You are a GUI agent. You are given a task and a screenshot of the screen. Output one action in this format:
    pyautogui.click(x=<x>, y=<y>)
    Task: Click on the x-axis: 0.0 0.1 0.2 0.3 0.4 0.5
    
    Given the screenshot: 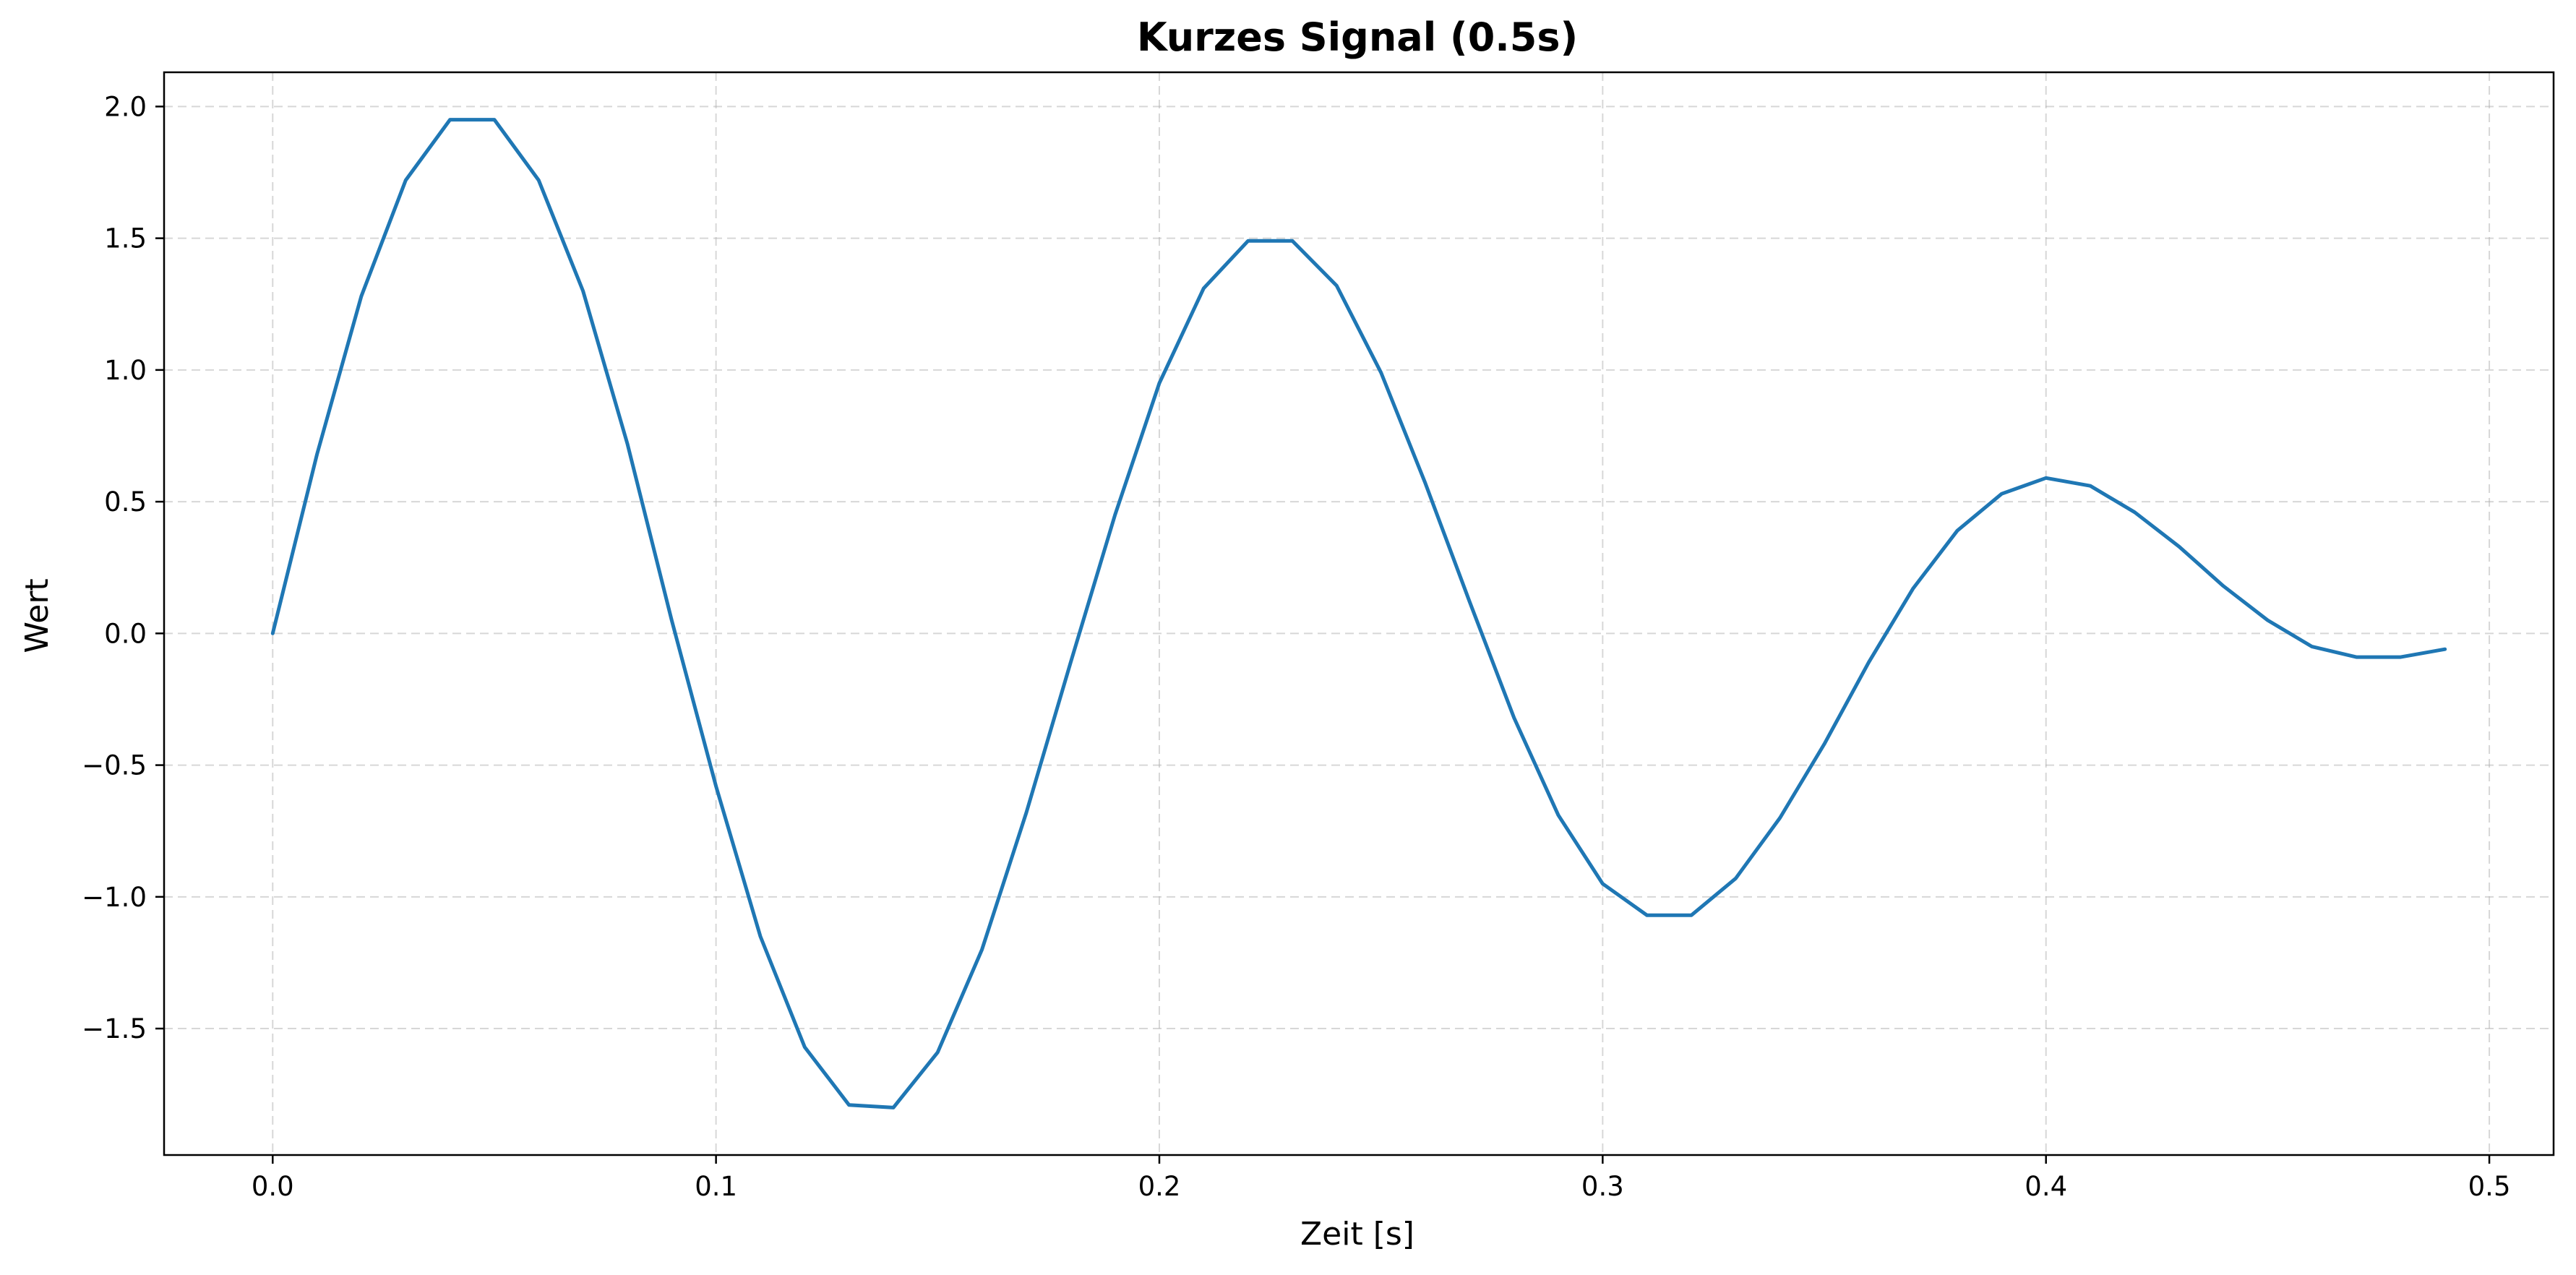 What is the action you would take?
    pyautogui.click(x=1381, y=1178)
    